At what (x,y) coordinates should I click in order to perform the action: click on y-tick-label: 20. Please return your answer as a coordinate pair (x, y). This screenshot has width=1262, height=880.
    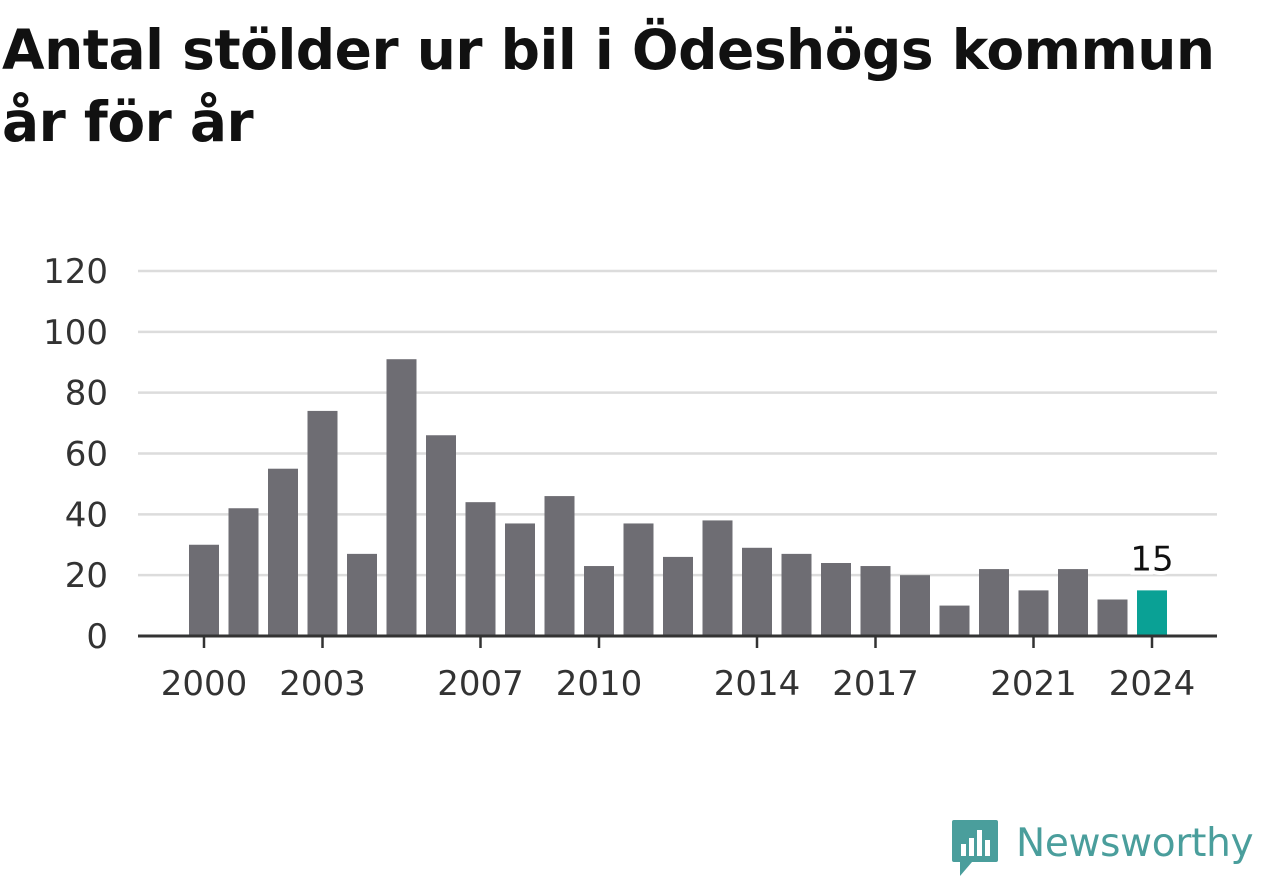
    Looking at the image, I should click on (86, 576).